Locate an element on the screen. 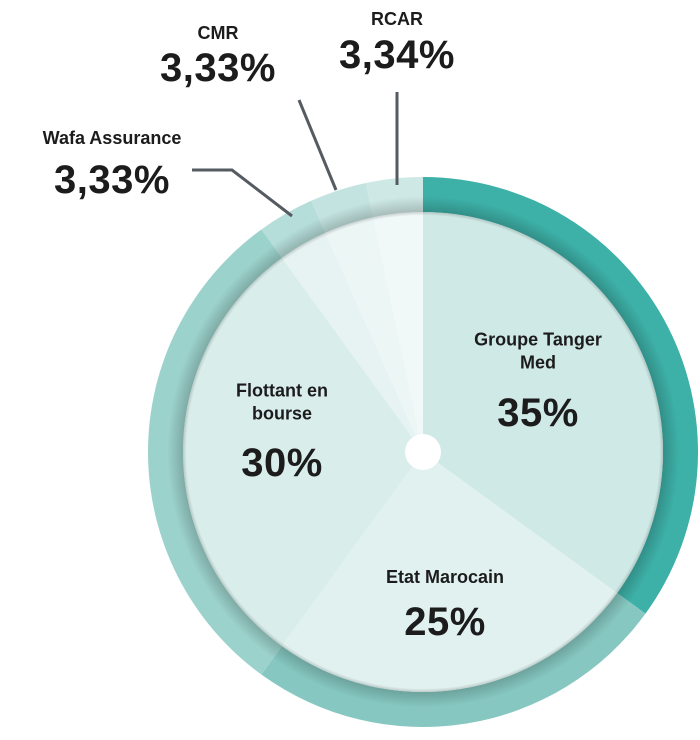 Image resolution: width=700 pixels, height=740 pixels. value-label: 30% is located at coordinates (282, 463).